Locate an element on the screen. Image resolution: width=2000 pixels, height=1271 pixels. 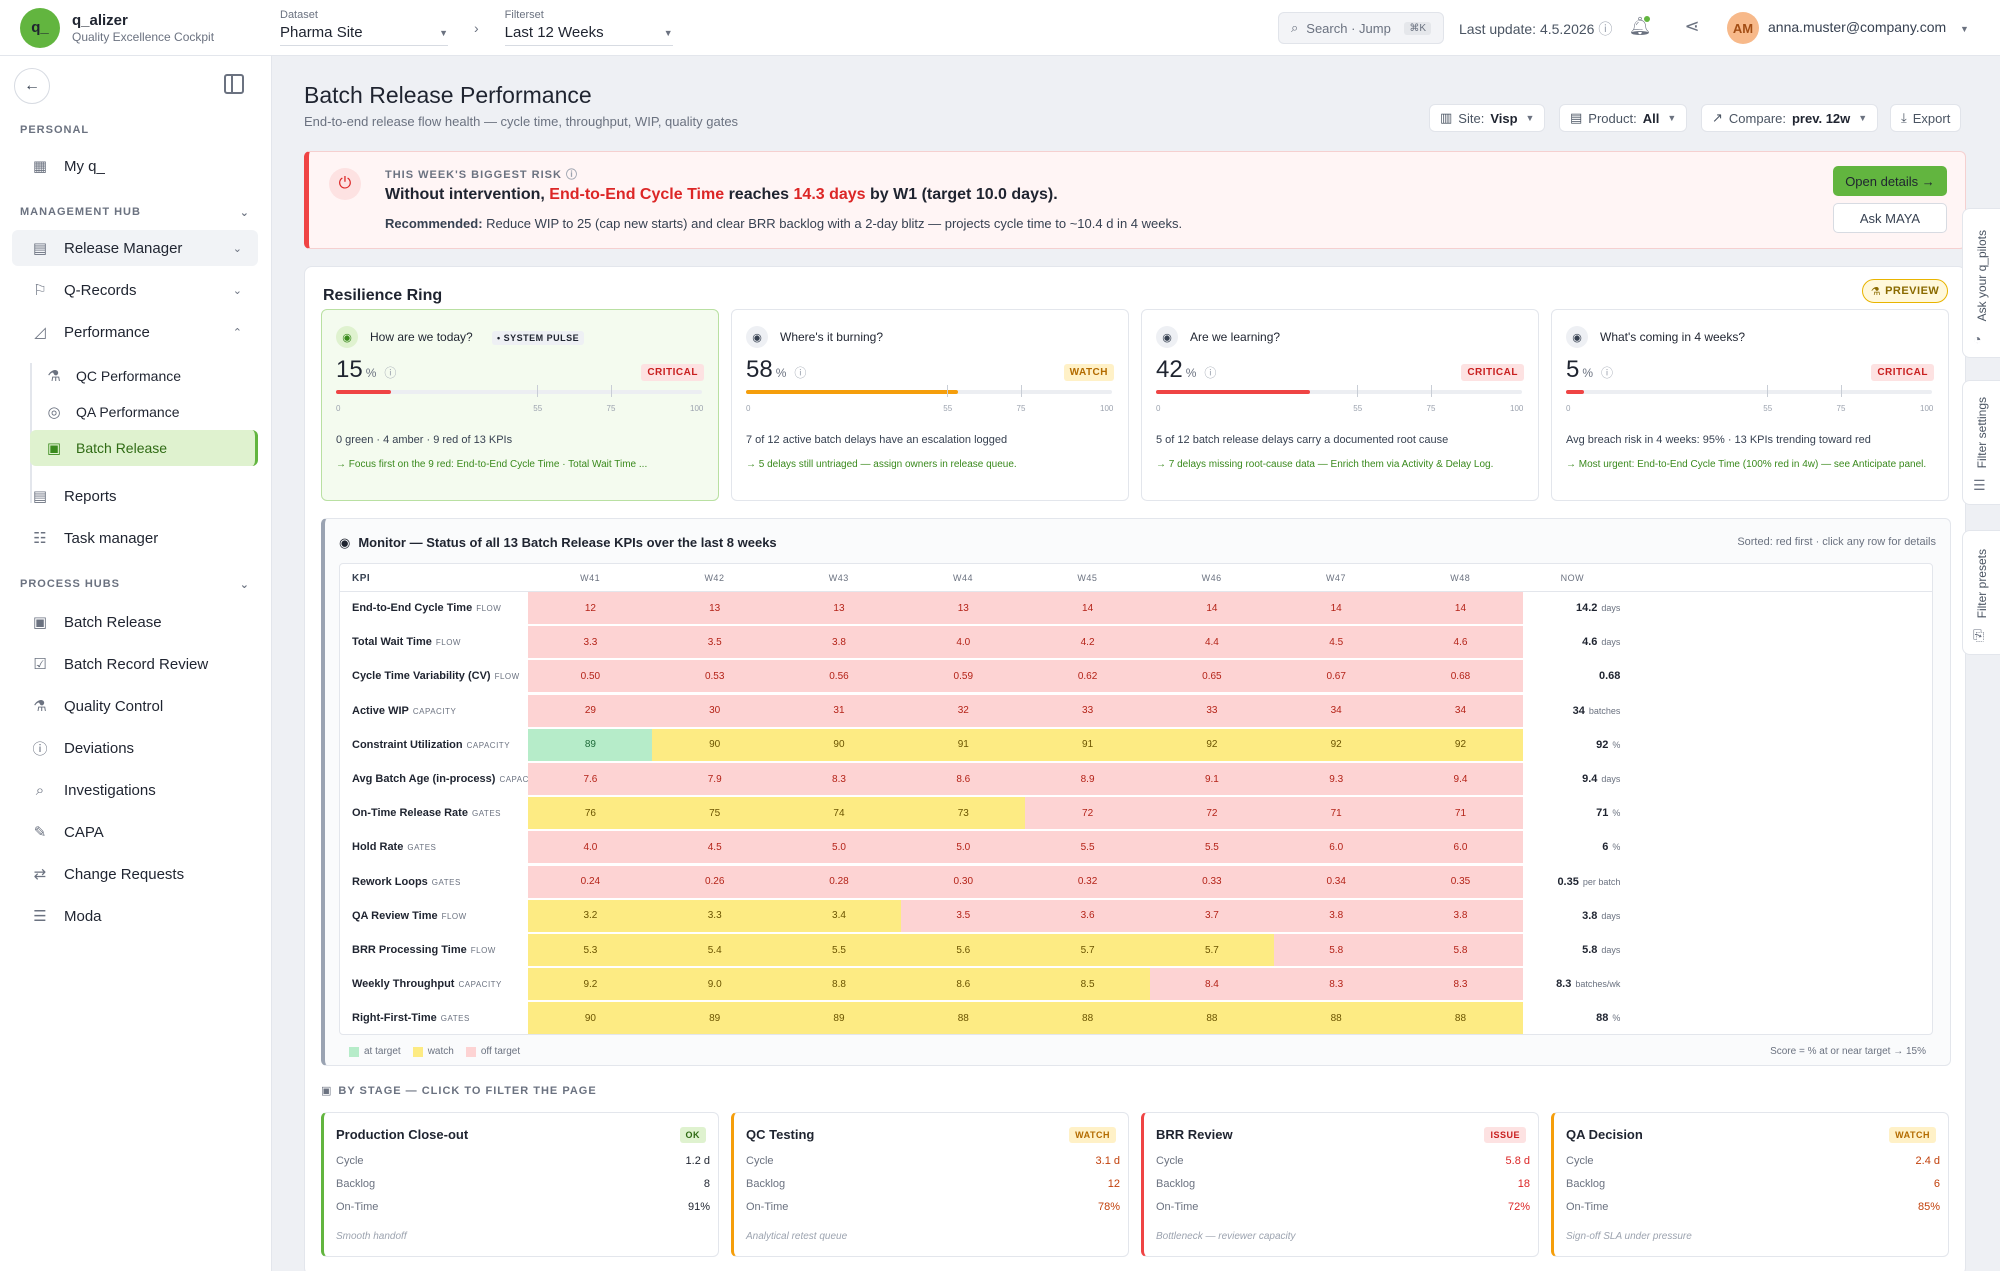
heatmap-cell: 72 is located at coordinates (1212, 813).